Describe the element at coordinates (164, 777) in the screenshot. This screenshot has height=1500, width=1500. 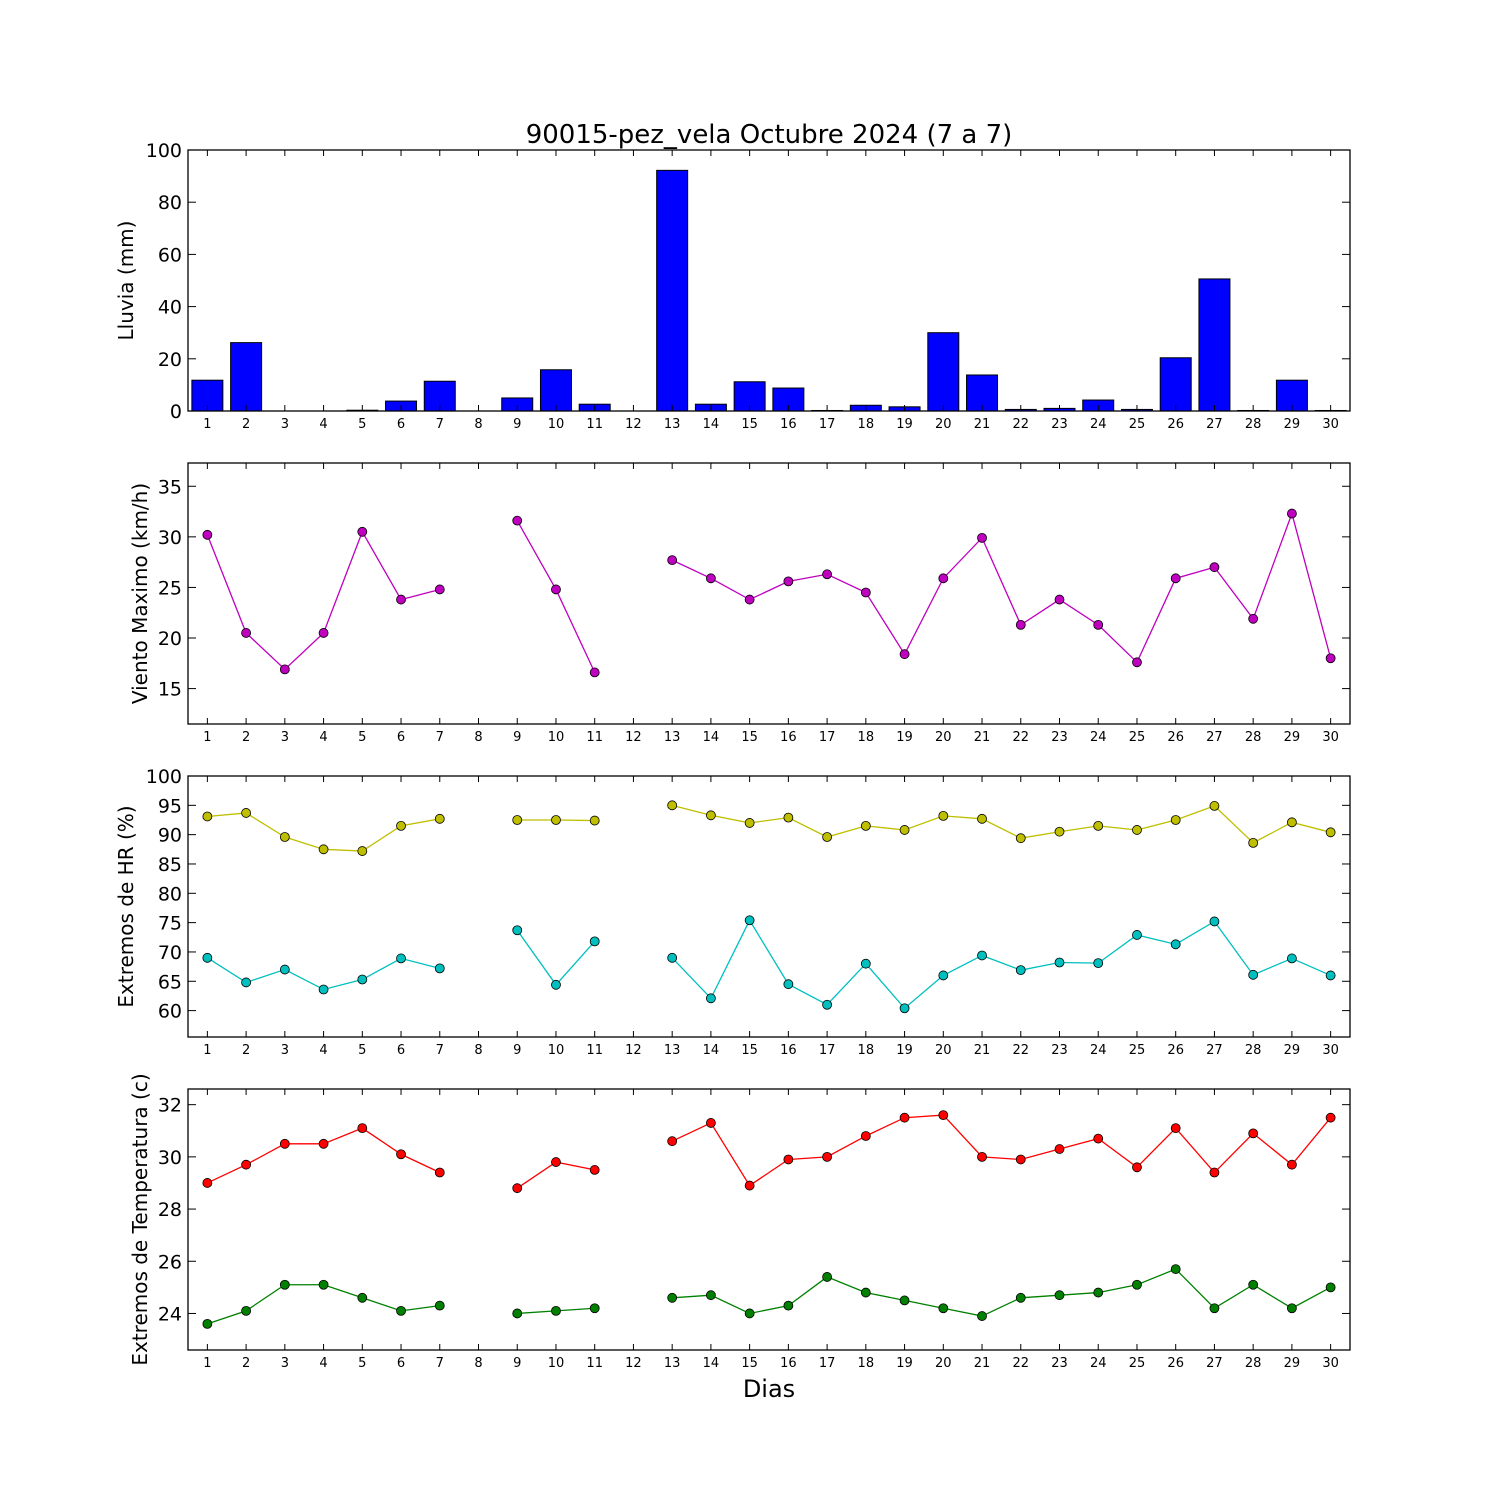
I see `y-tick-label: 100` at that location.